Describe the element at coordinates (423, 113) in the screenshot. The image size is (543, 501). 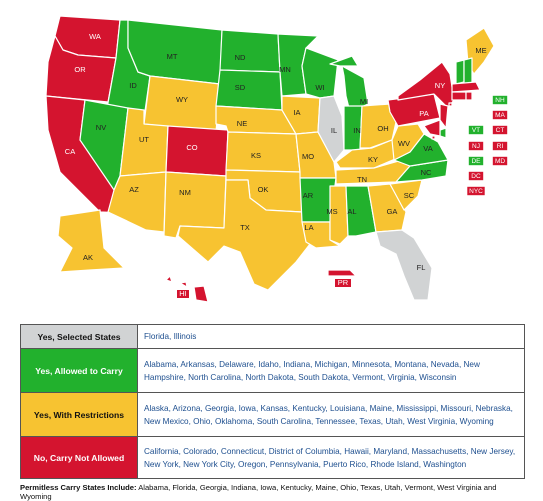
I see `state-label-pa: PA` at that location.